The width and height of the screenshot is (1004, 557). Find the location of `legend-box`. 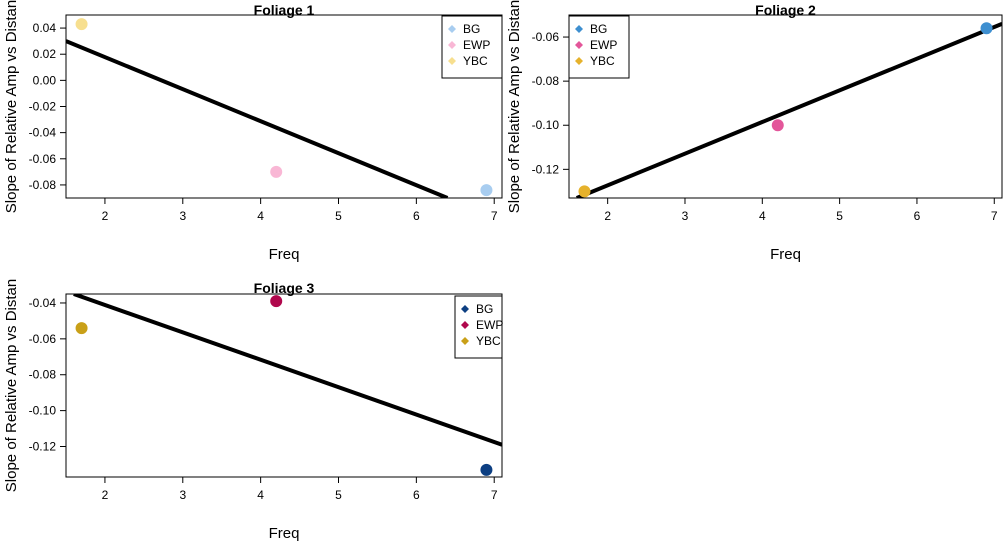

legend-box is located at coordinates (478, 327).